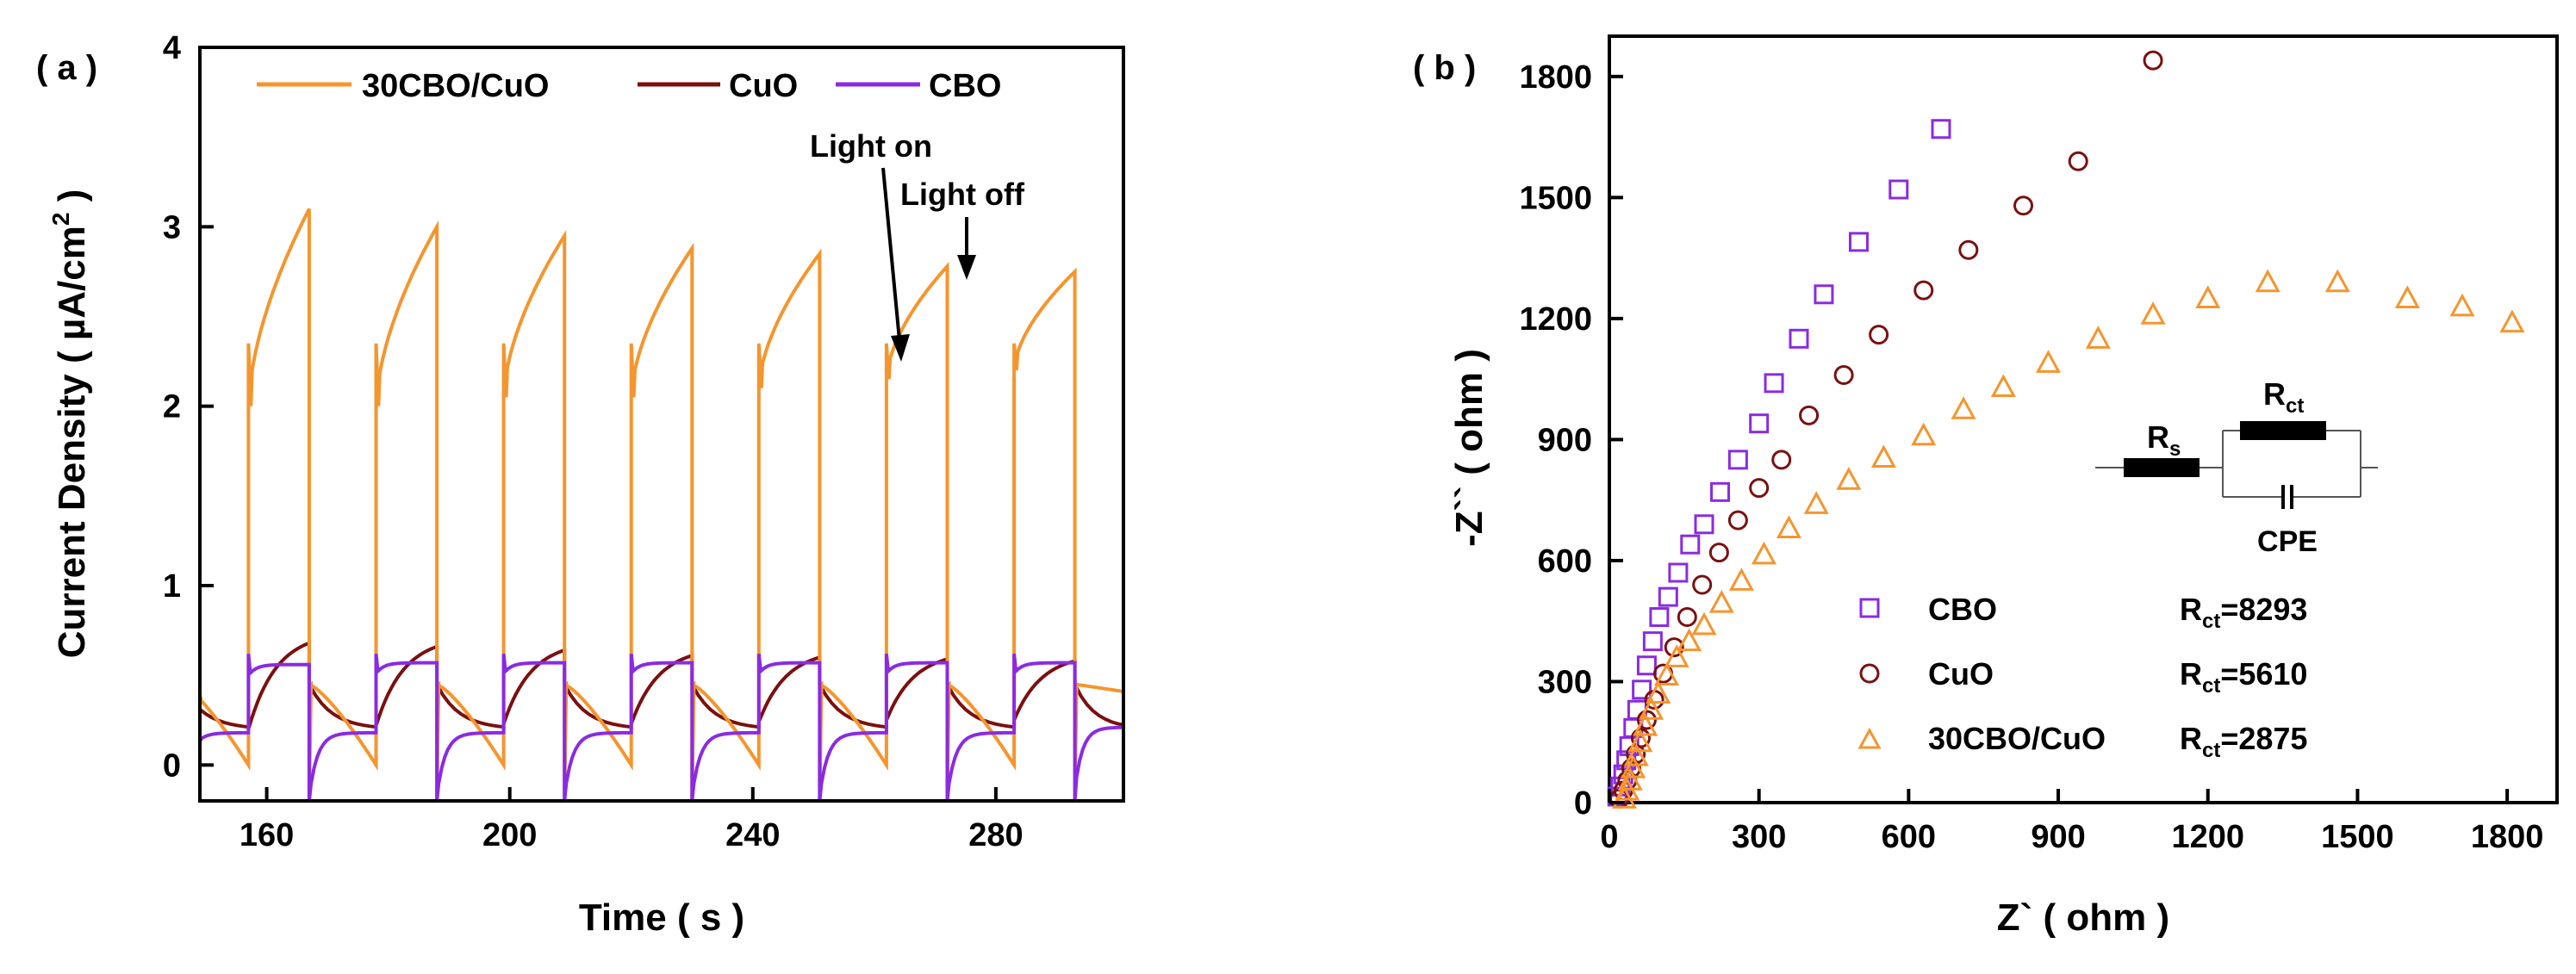  Describe the element at coordinates (72, 201) in the screenshot. I see `panel-a-y-label-end: )` at that location.